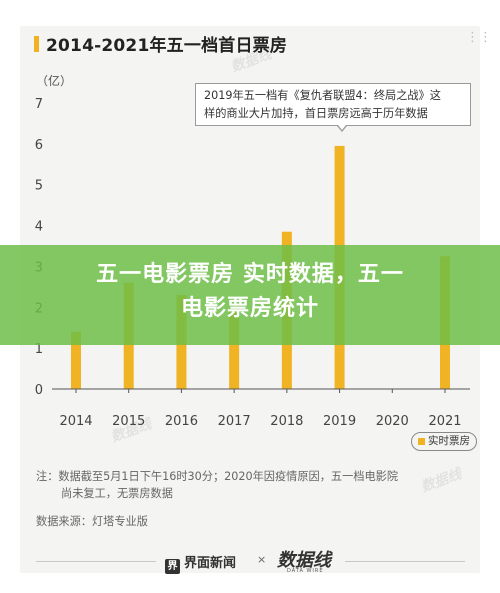 This screenshot has width=500, height=593. What do you see at coordinates (260, 409) in the screenshot?
I see `x-axis: 2014 2015 2016 2017 2018 2019 2020 2021` at bounding box center [260, 409].